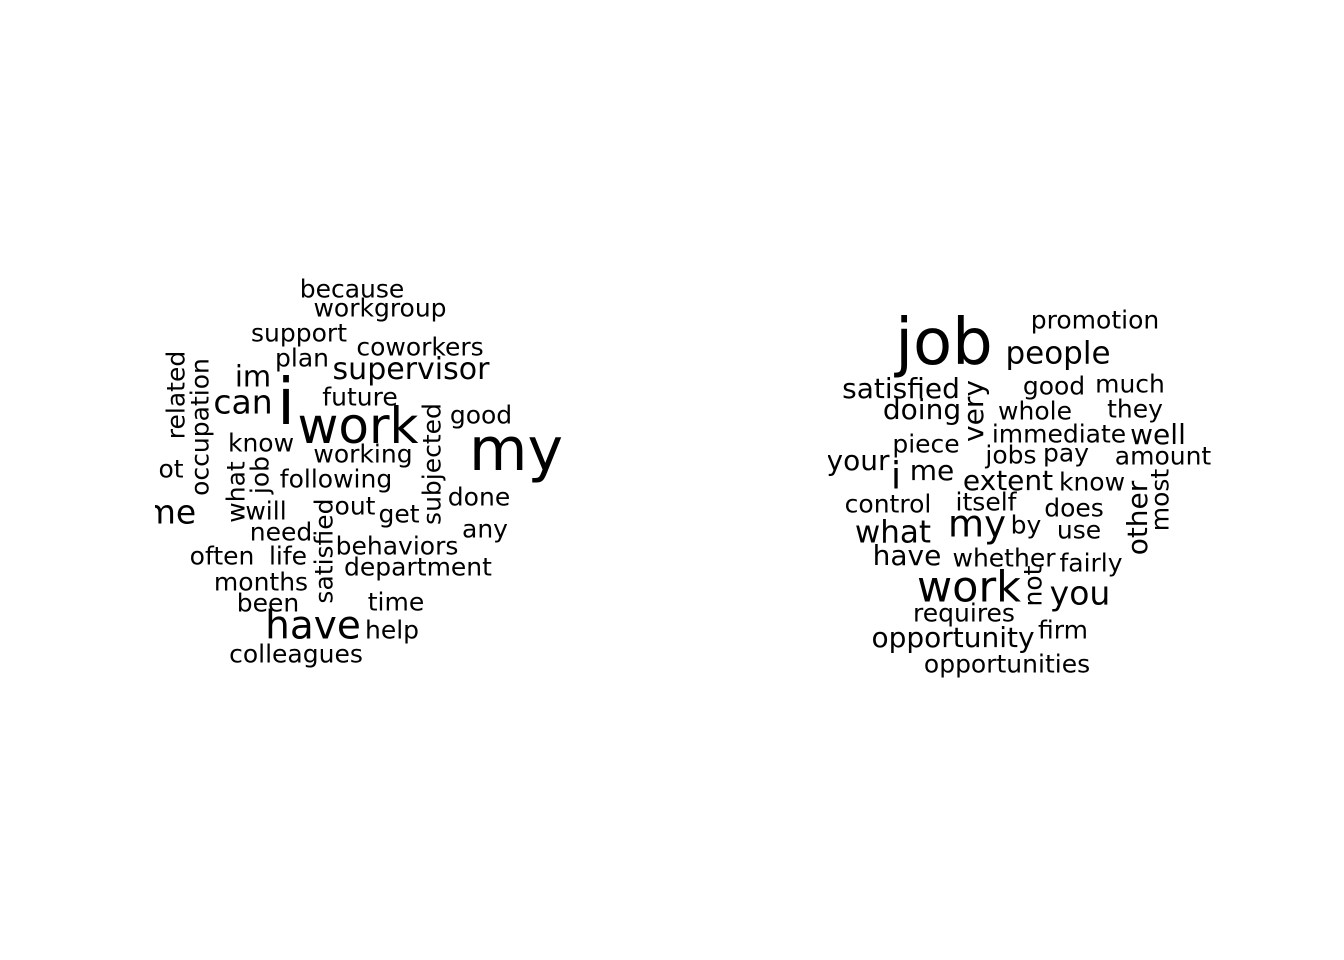 The image size is (1344, 960). Describe the element at coordinates (953, 637) in the screenshot. I see `cloud-word: opportunity` at that location.